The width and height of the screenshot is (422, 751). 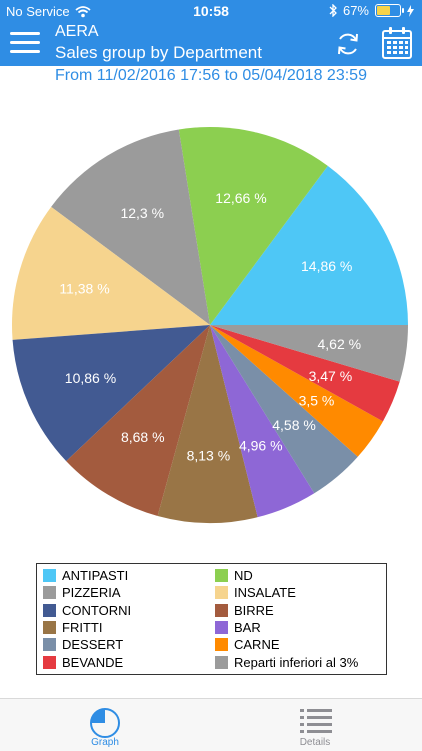 I want to click on pie-label: 4,96 %, so click(x=261, y=445).